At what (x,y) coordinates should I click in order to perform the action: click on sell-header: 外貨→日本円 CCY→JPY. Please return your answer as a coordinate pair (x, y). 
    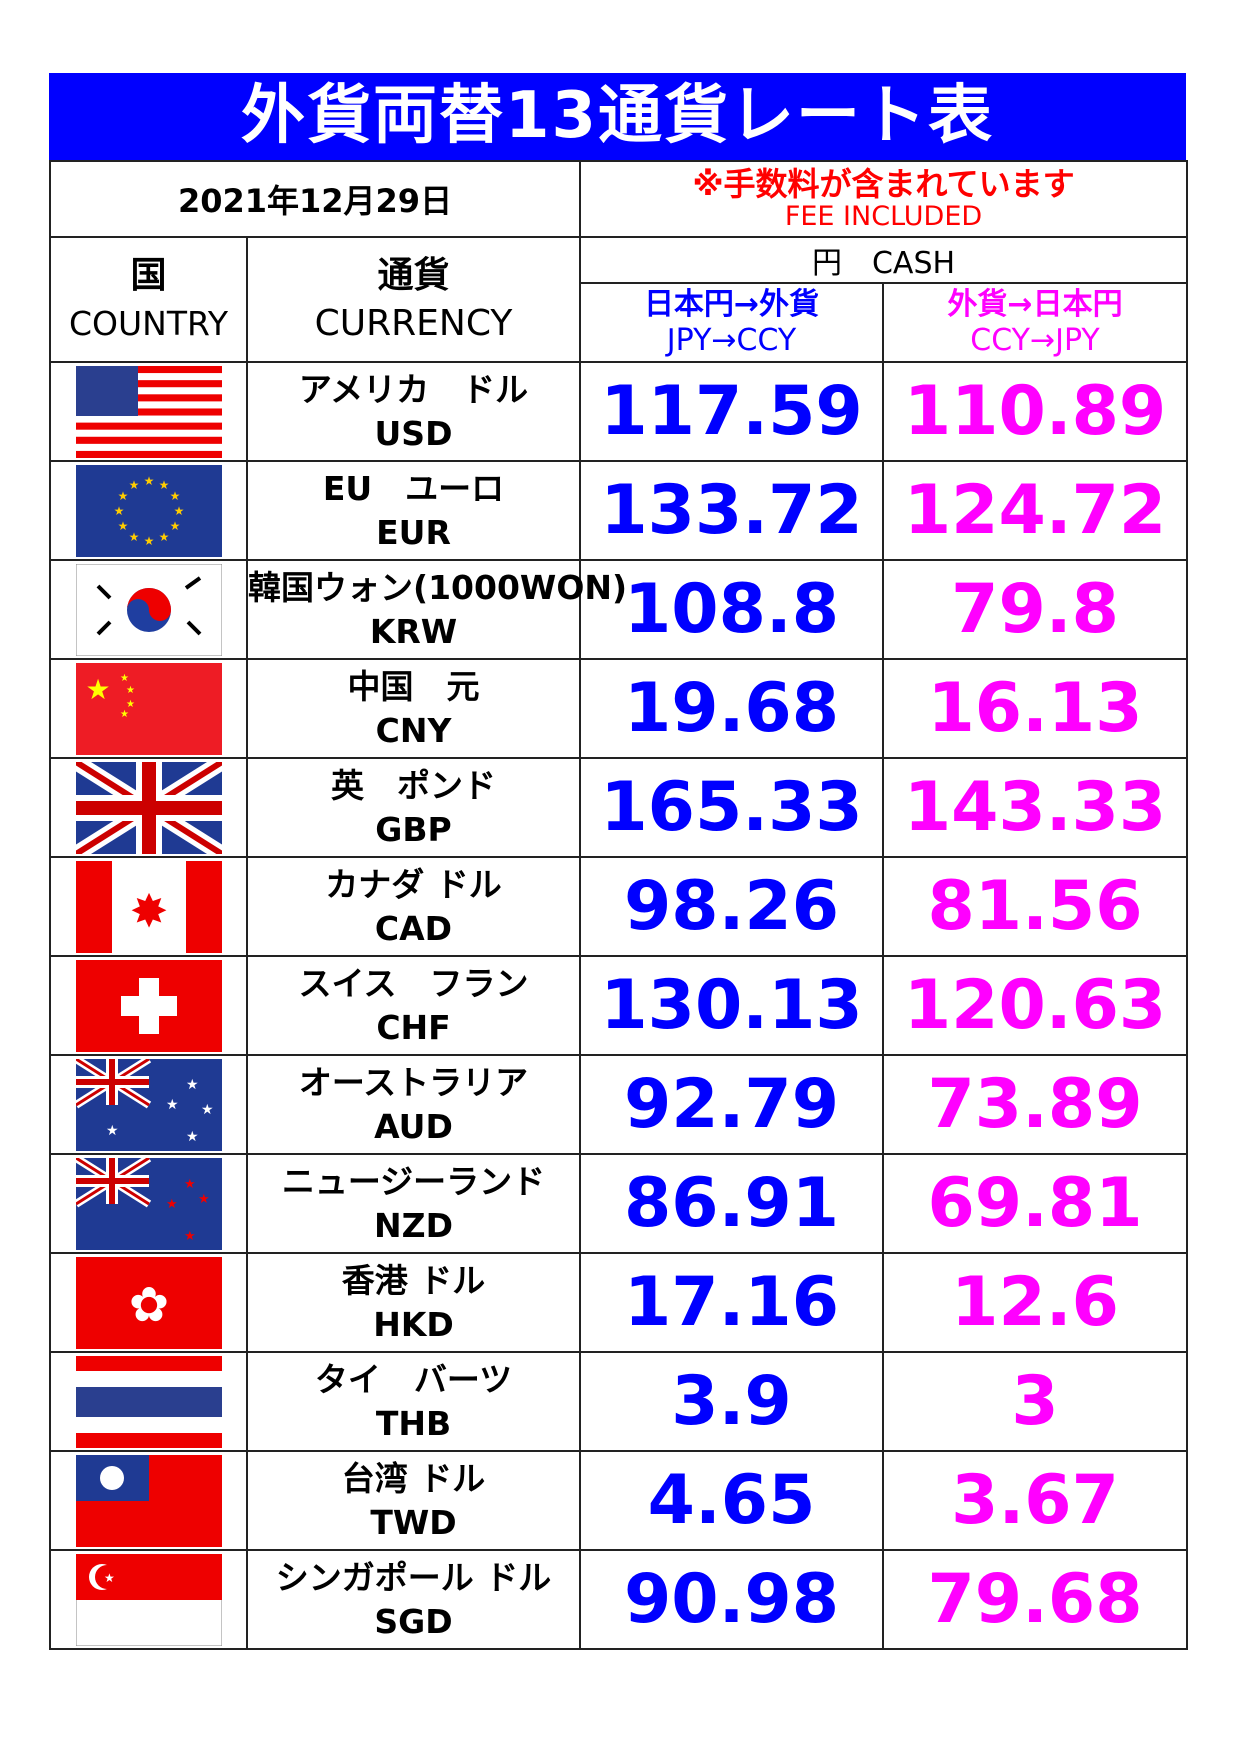
    Looking at the image, I should click on (1035, 322).